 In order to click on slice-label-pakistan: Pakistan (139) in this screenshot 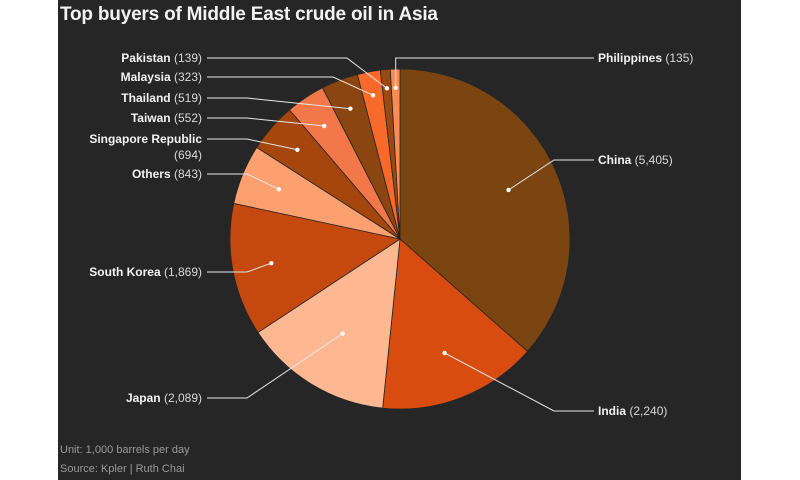, I will do `click(161, 58)`.